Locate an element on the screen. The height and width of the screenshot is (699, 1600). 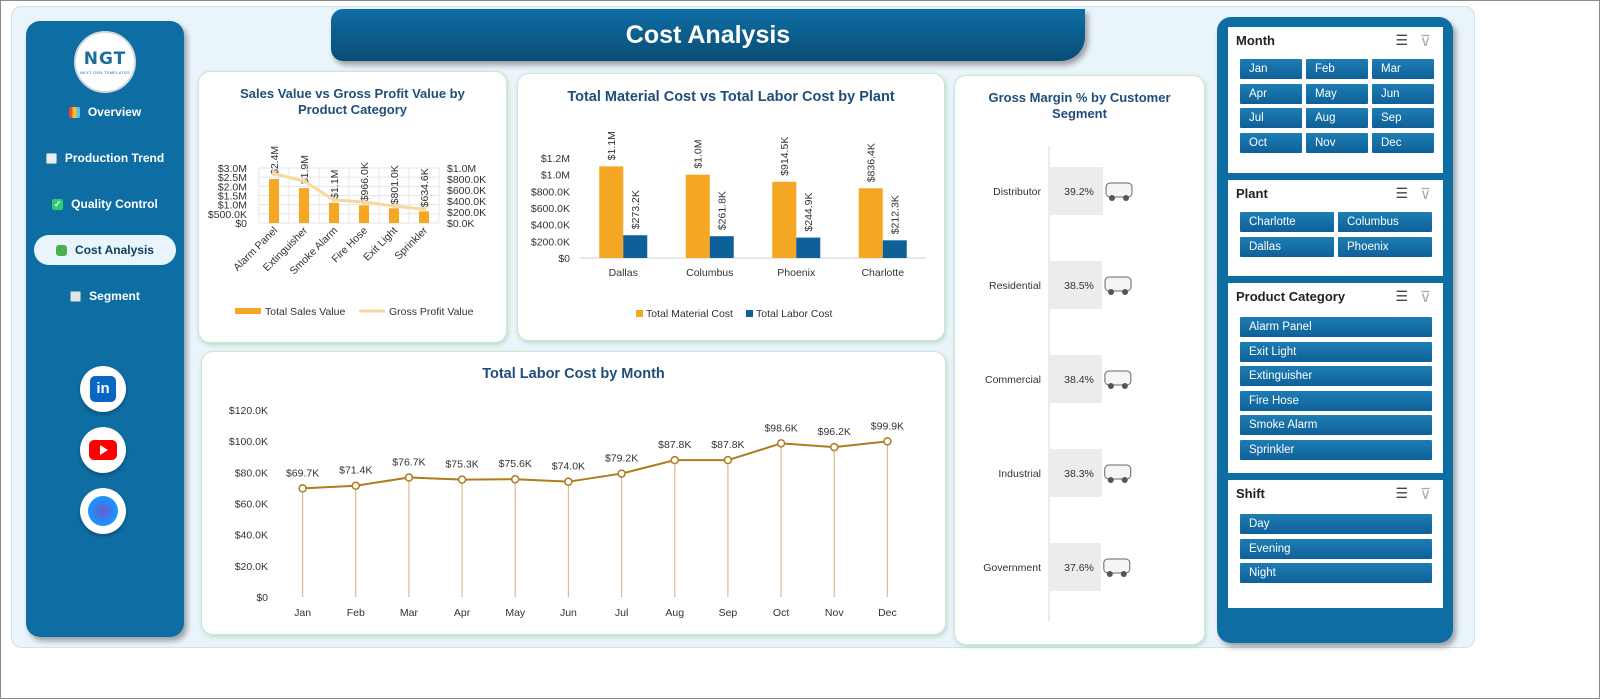
slicer-item: Exit Light is located at coordinates (1336, 351).